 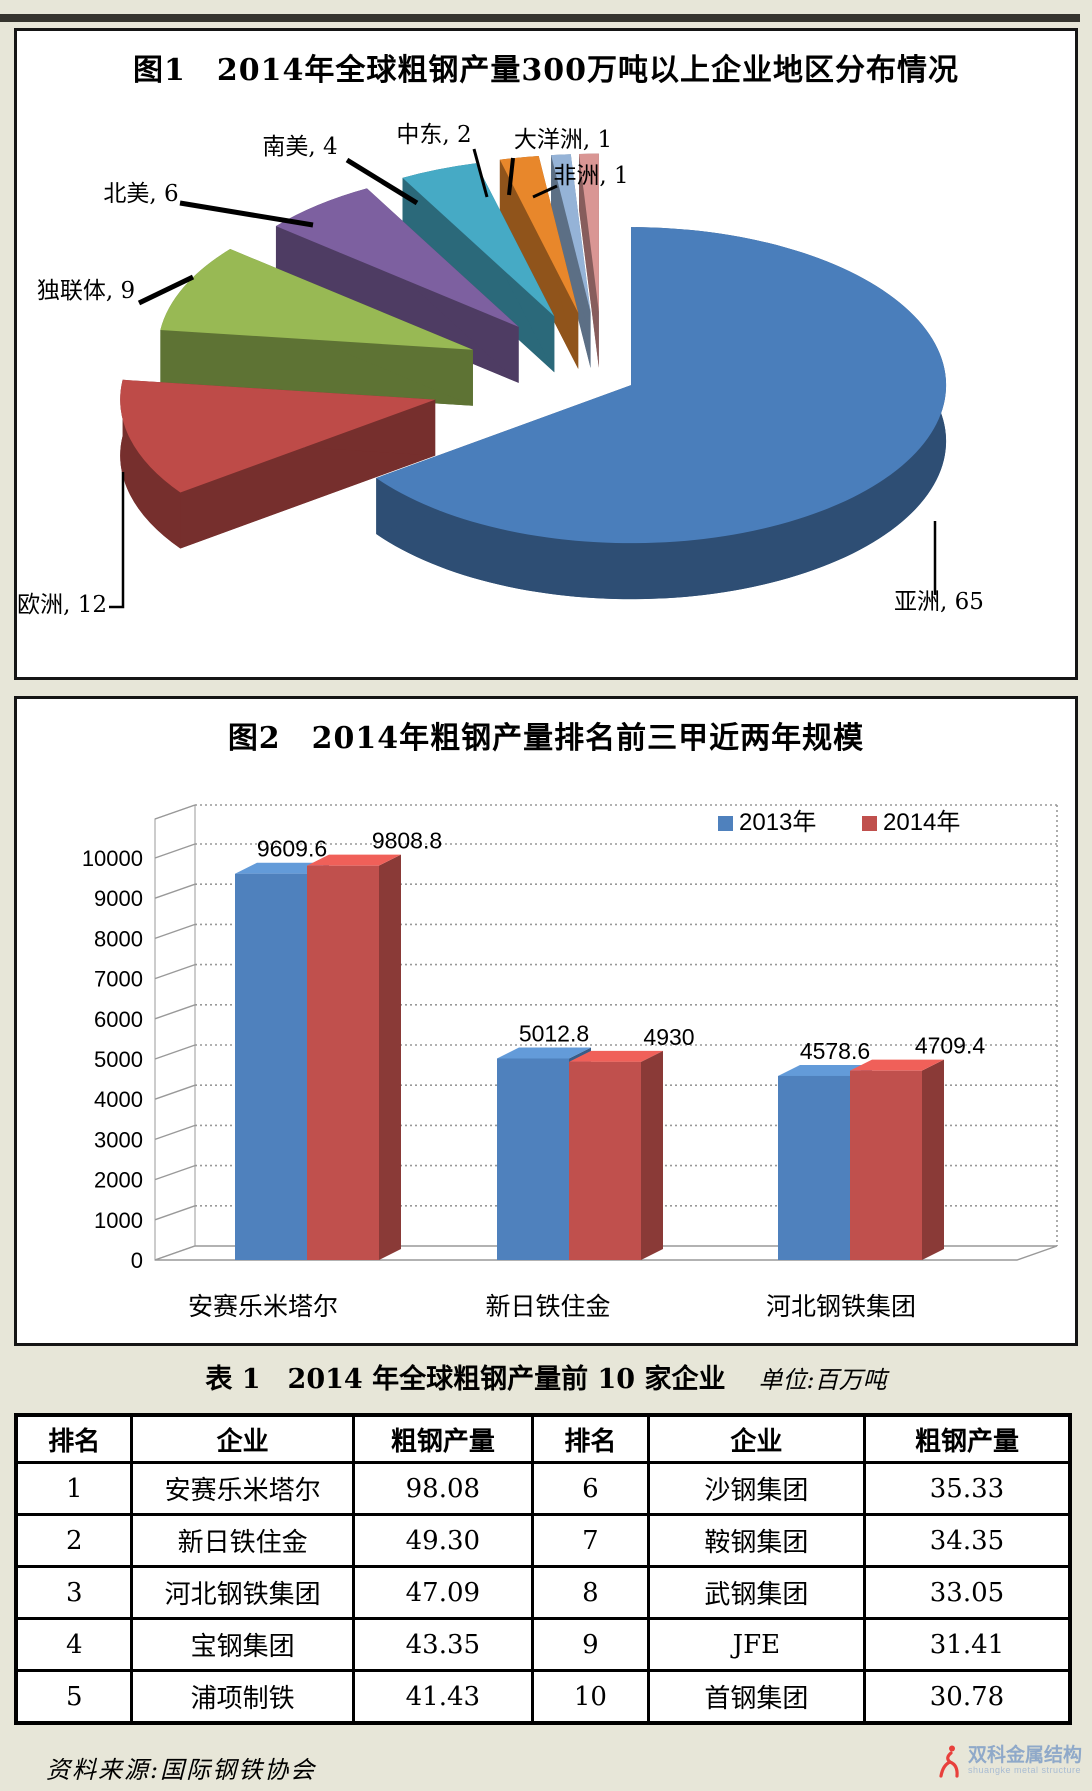 I want to click on x-axis-category-label: 新日铁住金, so click(x=547, y=1306).